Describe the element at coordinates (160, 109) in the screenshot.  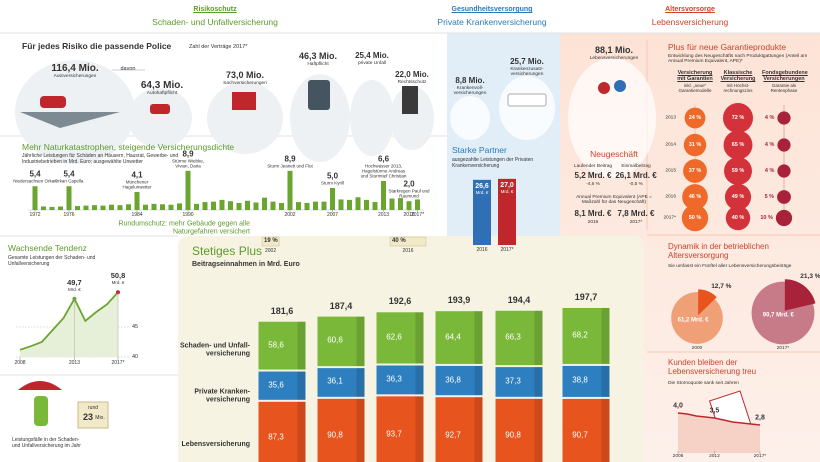
I see `car-icon` at that location.